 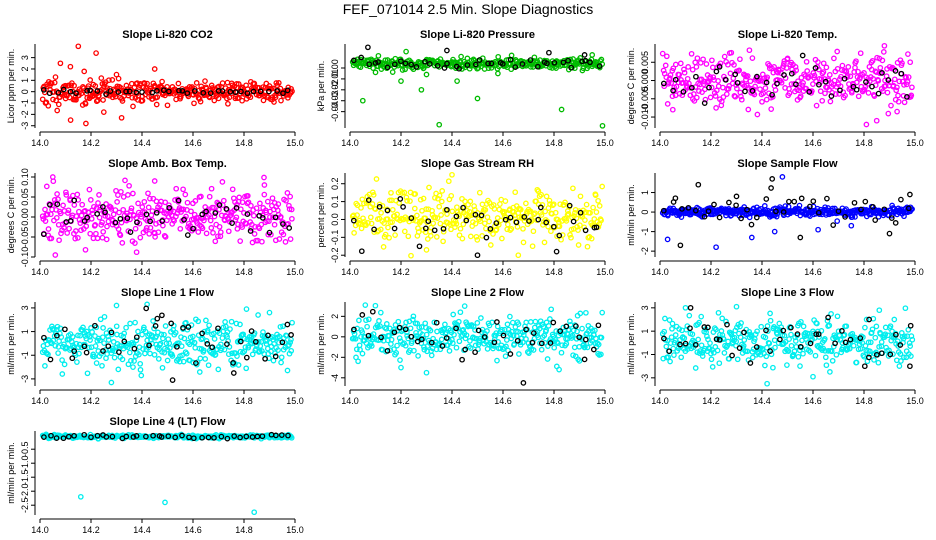 I want to click on y-tick-label: 1, so click(x=645, y=192).